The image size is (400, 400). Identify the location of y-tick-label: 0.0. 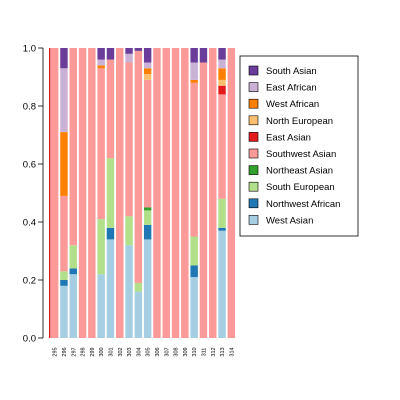
(29, 339).